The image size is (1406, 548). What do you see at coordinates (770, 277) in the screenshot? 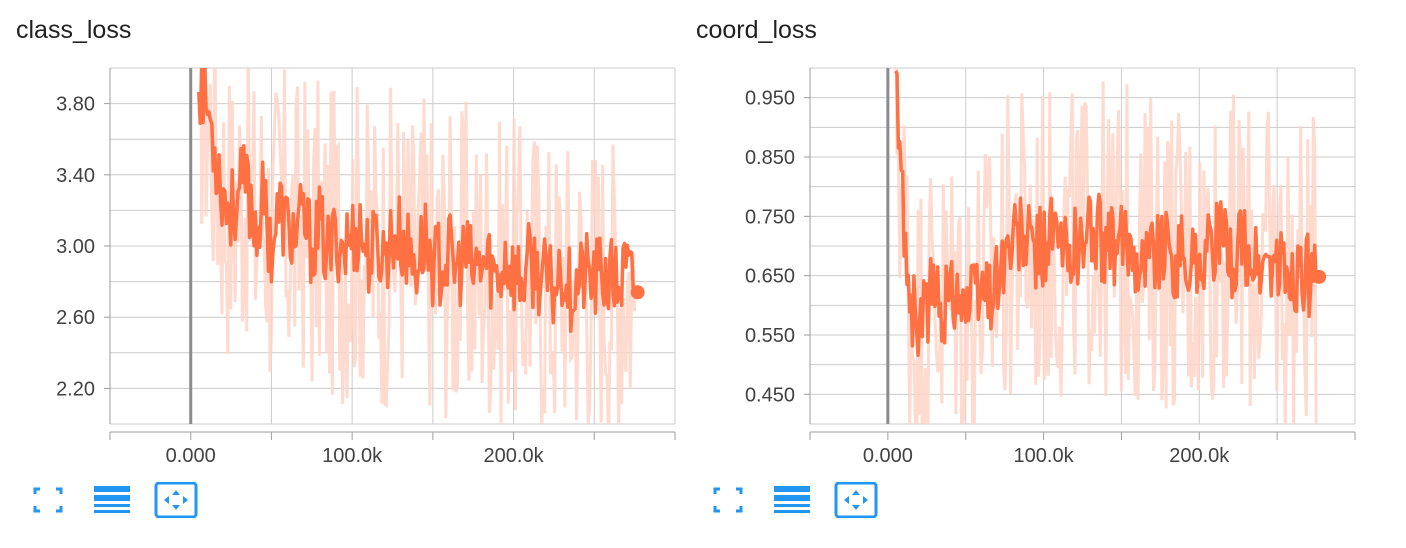
I see `y-tick-label: 0.650` at bounding box center [770, 277].